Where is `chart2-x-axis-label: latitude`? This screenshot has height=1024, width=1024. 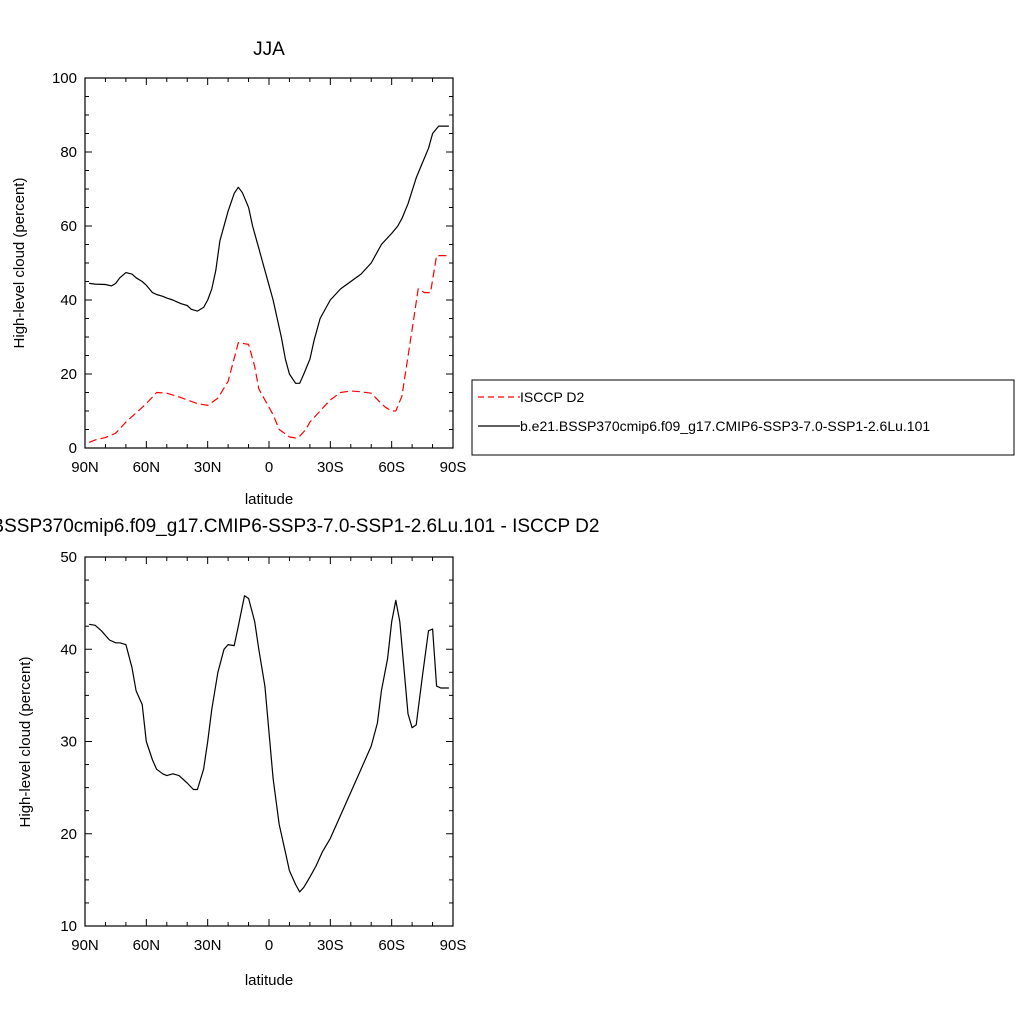
chart2-x-axis-label: latitude is located at coordinates (269, 980).